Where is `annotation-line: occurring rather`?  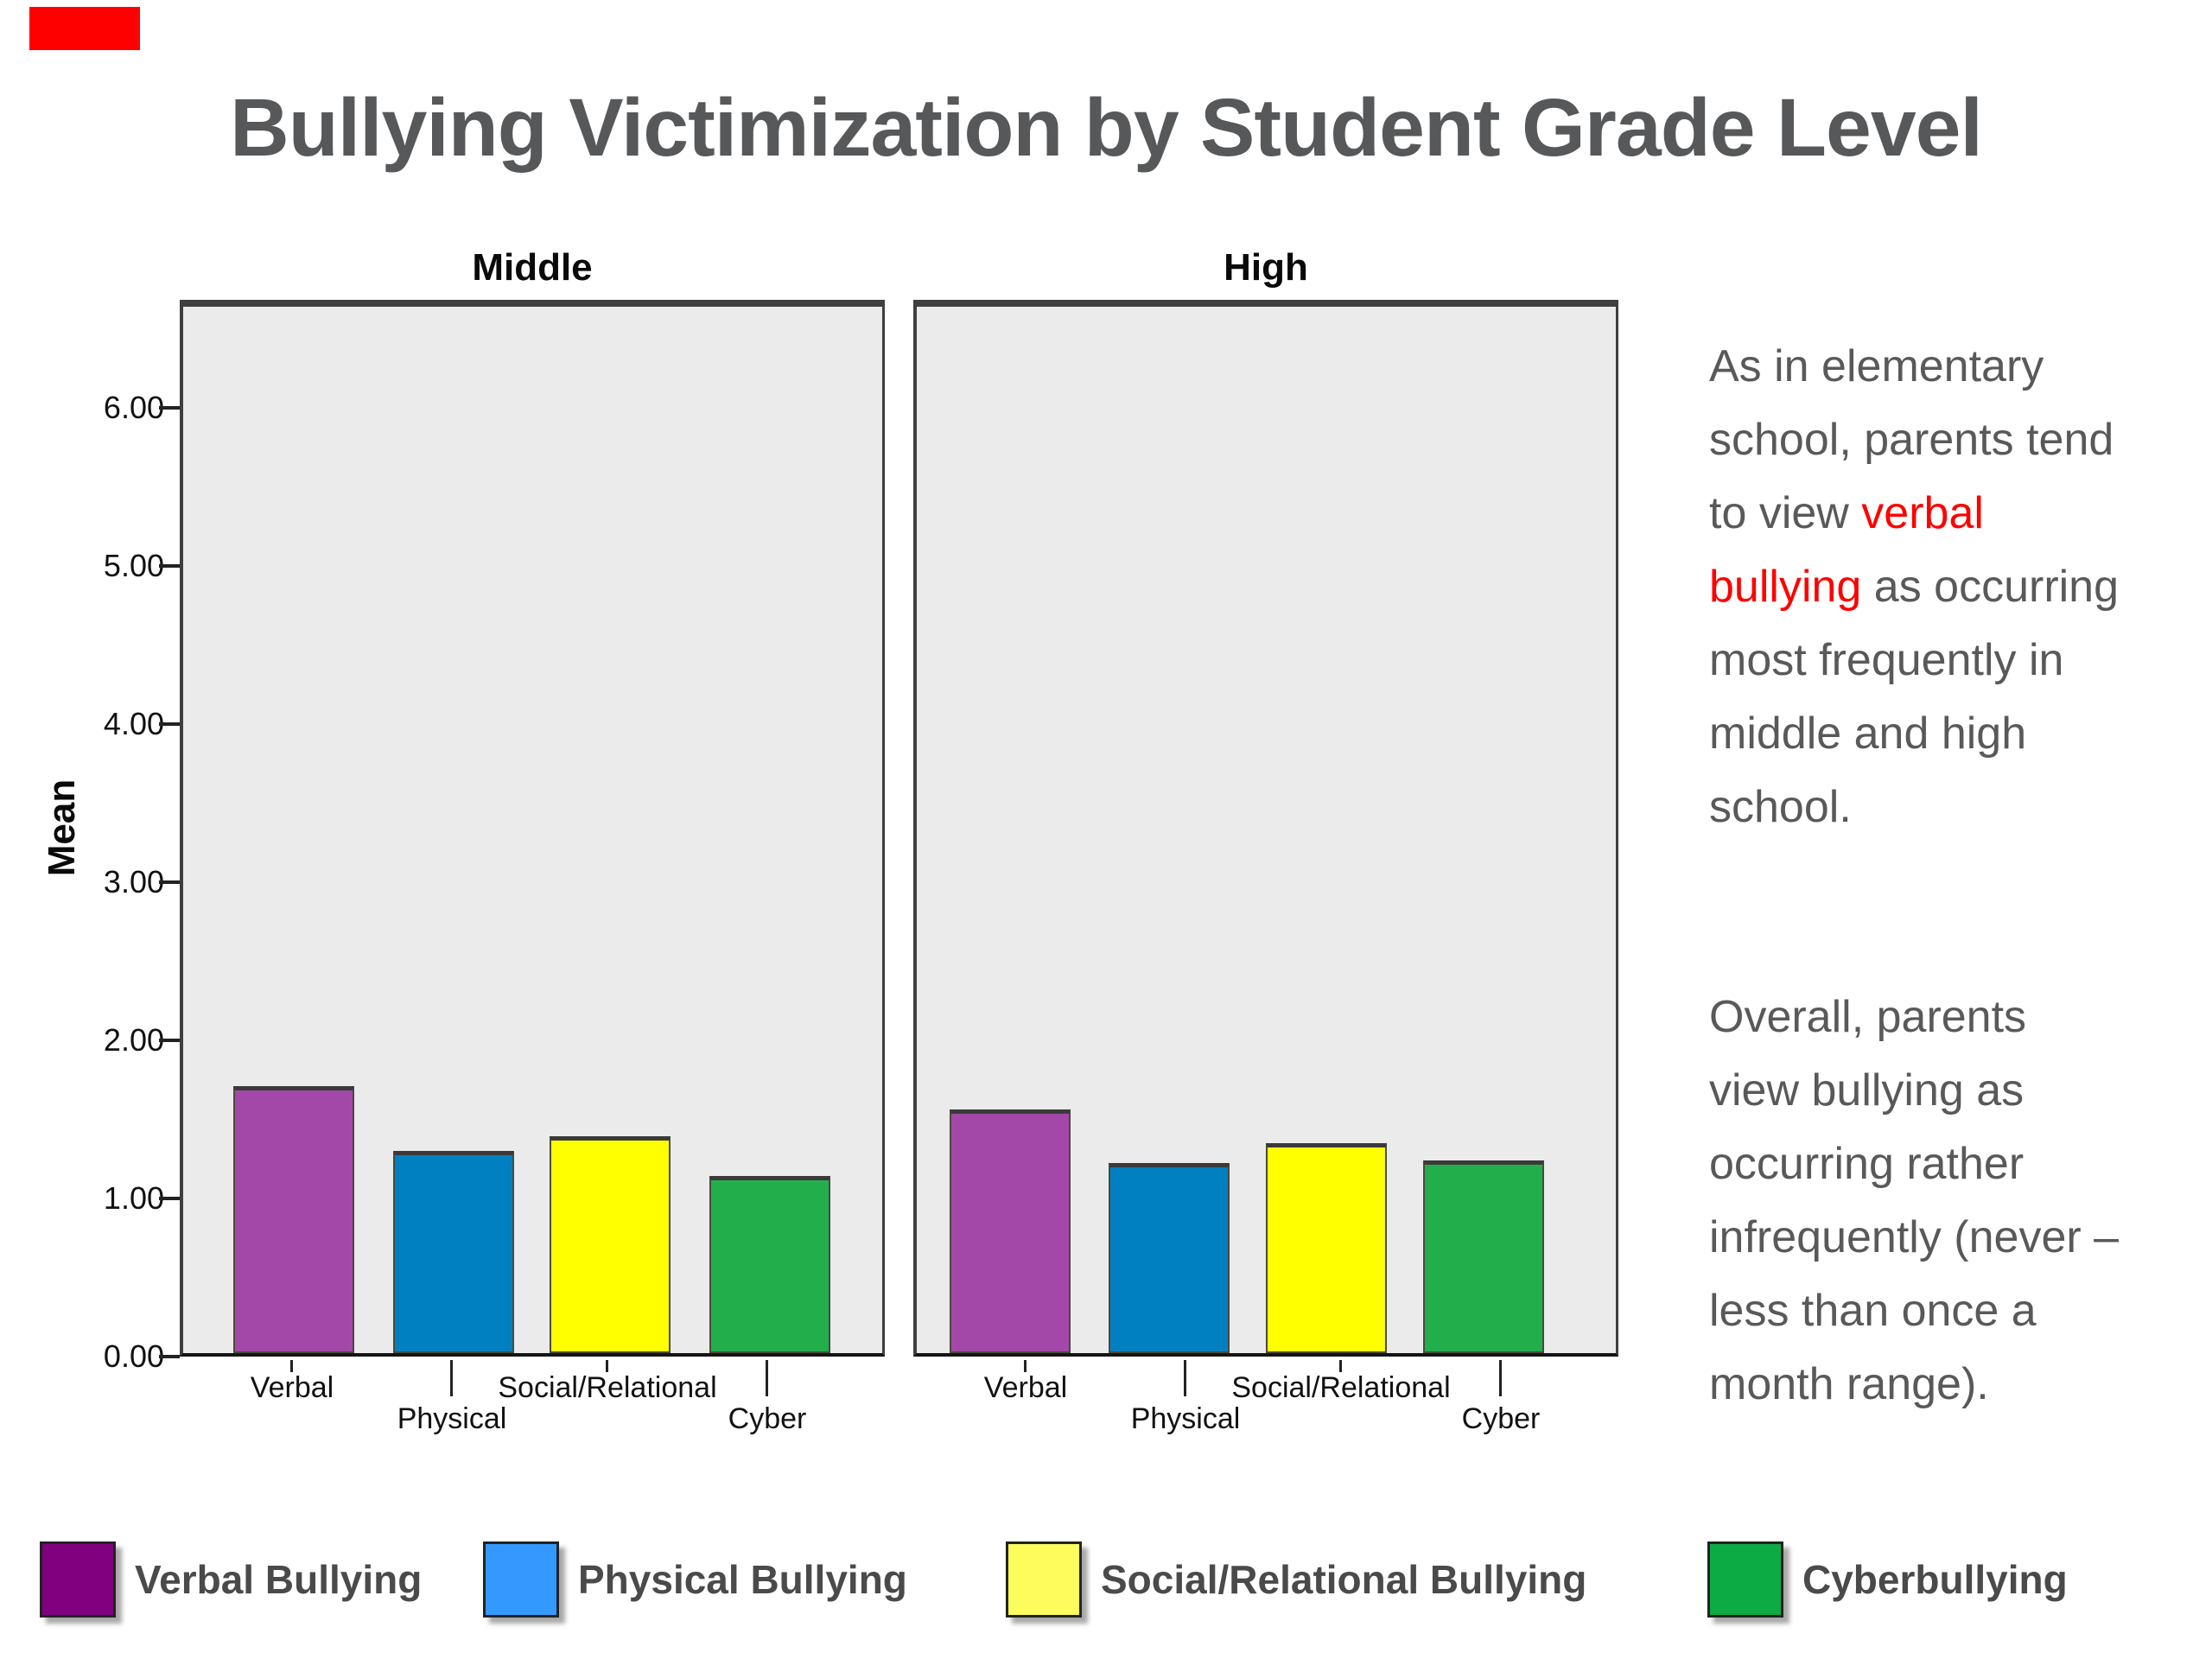
annotation-line: occurring rather is located at coordinates (1866, 1164).